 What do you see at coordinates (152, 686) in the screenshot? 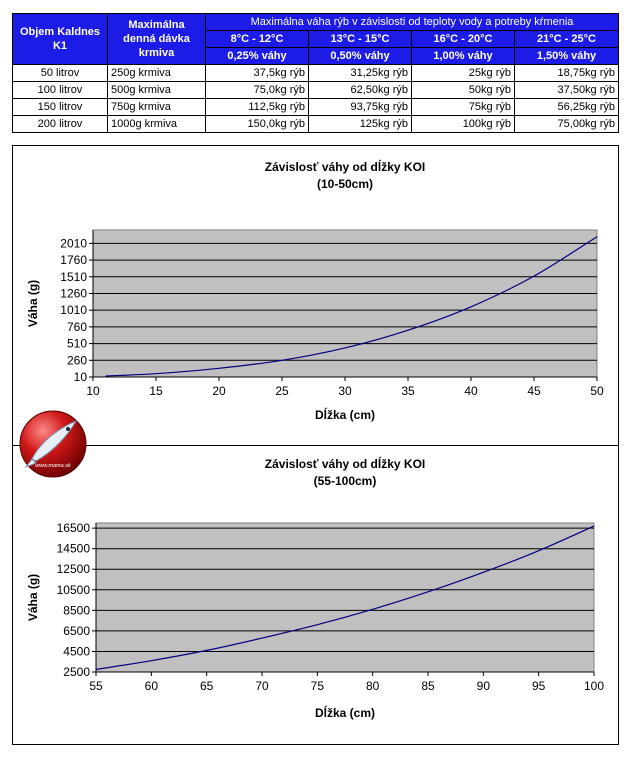
I see `x-tick-label: 60` at bounding box center [152, 686].